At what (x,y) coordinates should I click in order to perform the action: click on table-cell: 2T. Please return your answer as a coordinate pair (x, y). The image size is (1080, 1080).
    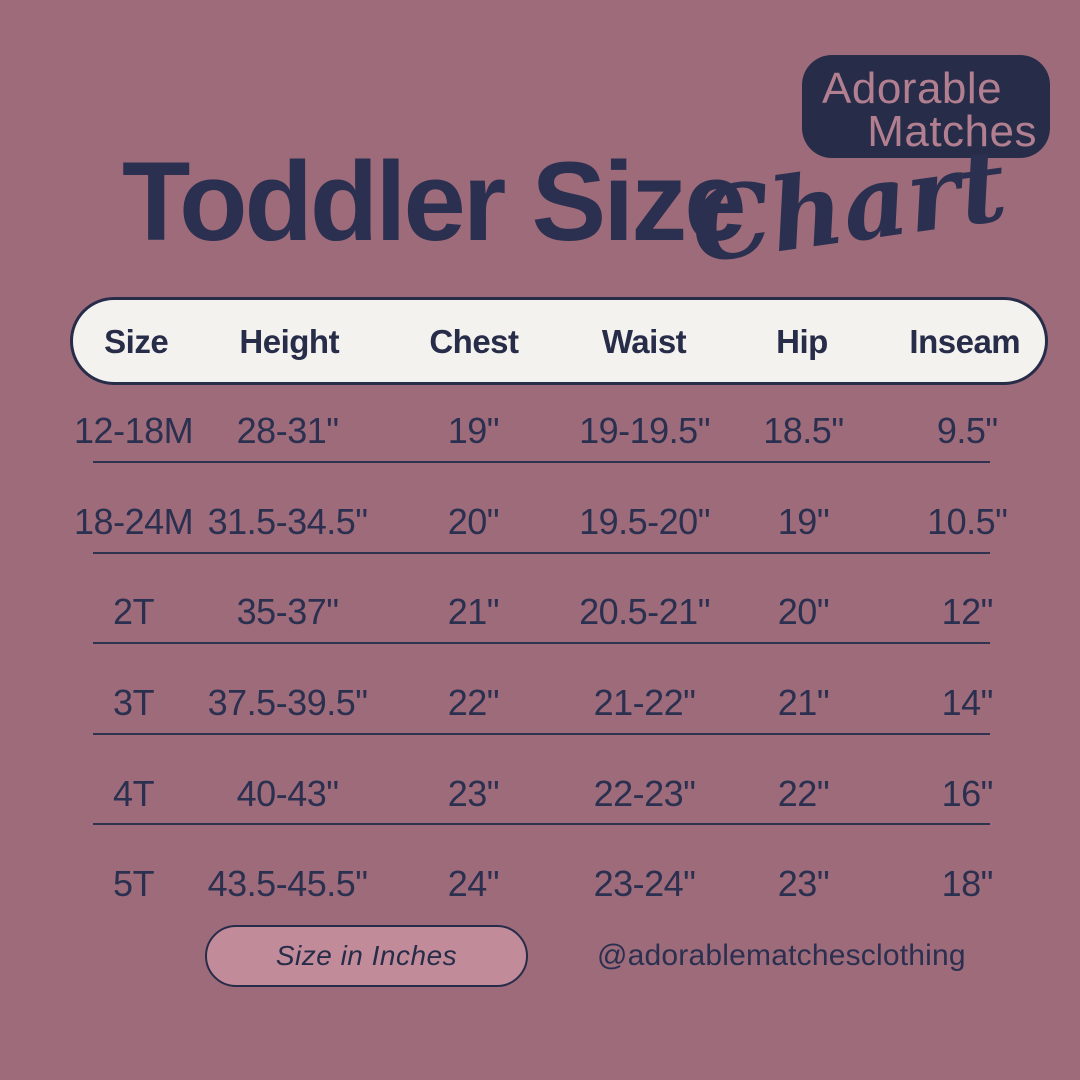
    Looking at the image, I should click on (134, 612).